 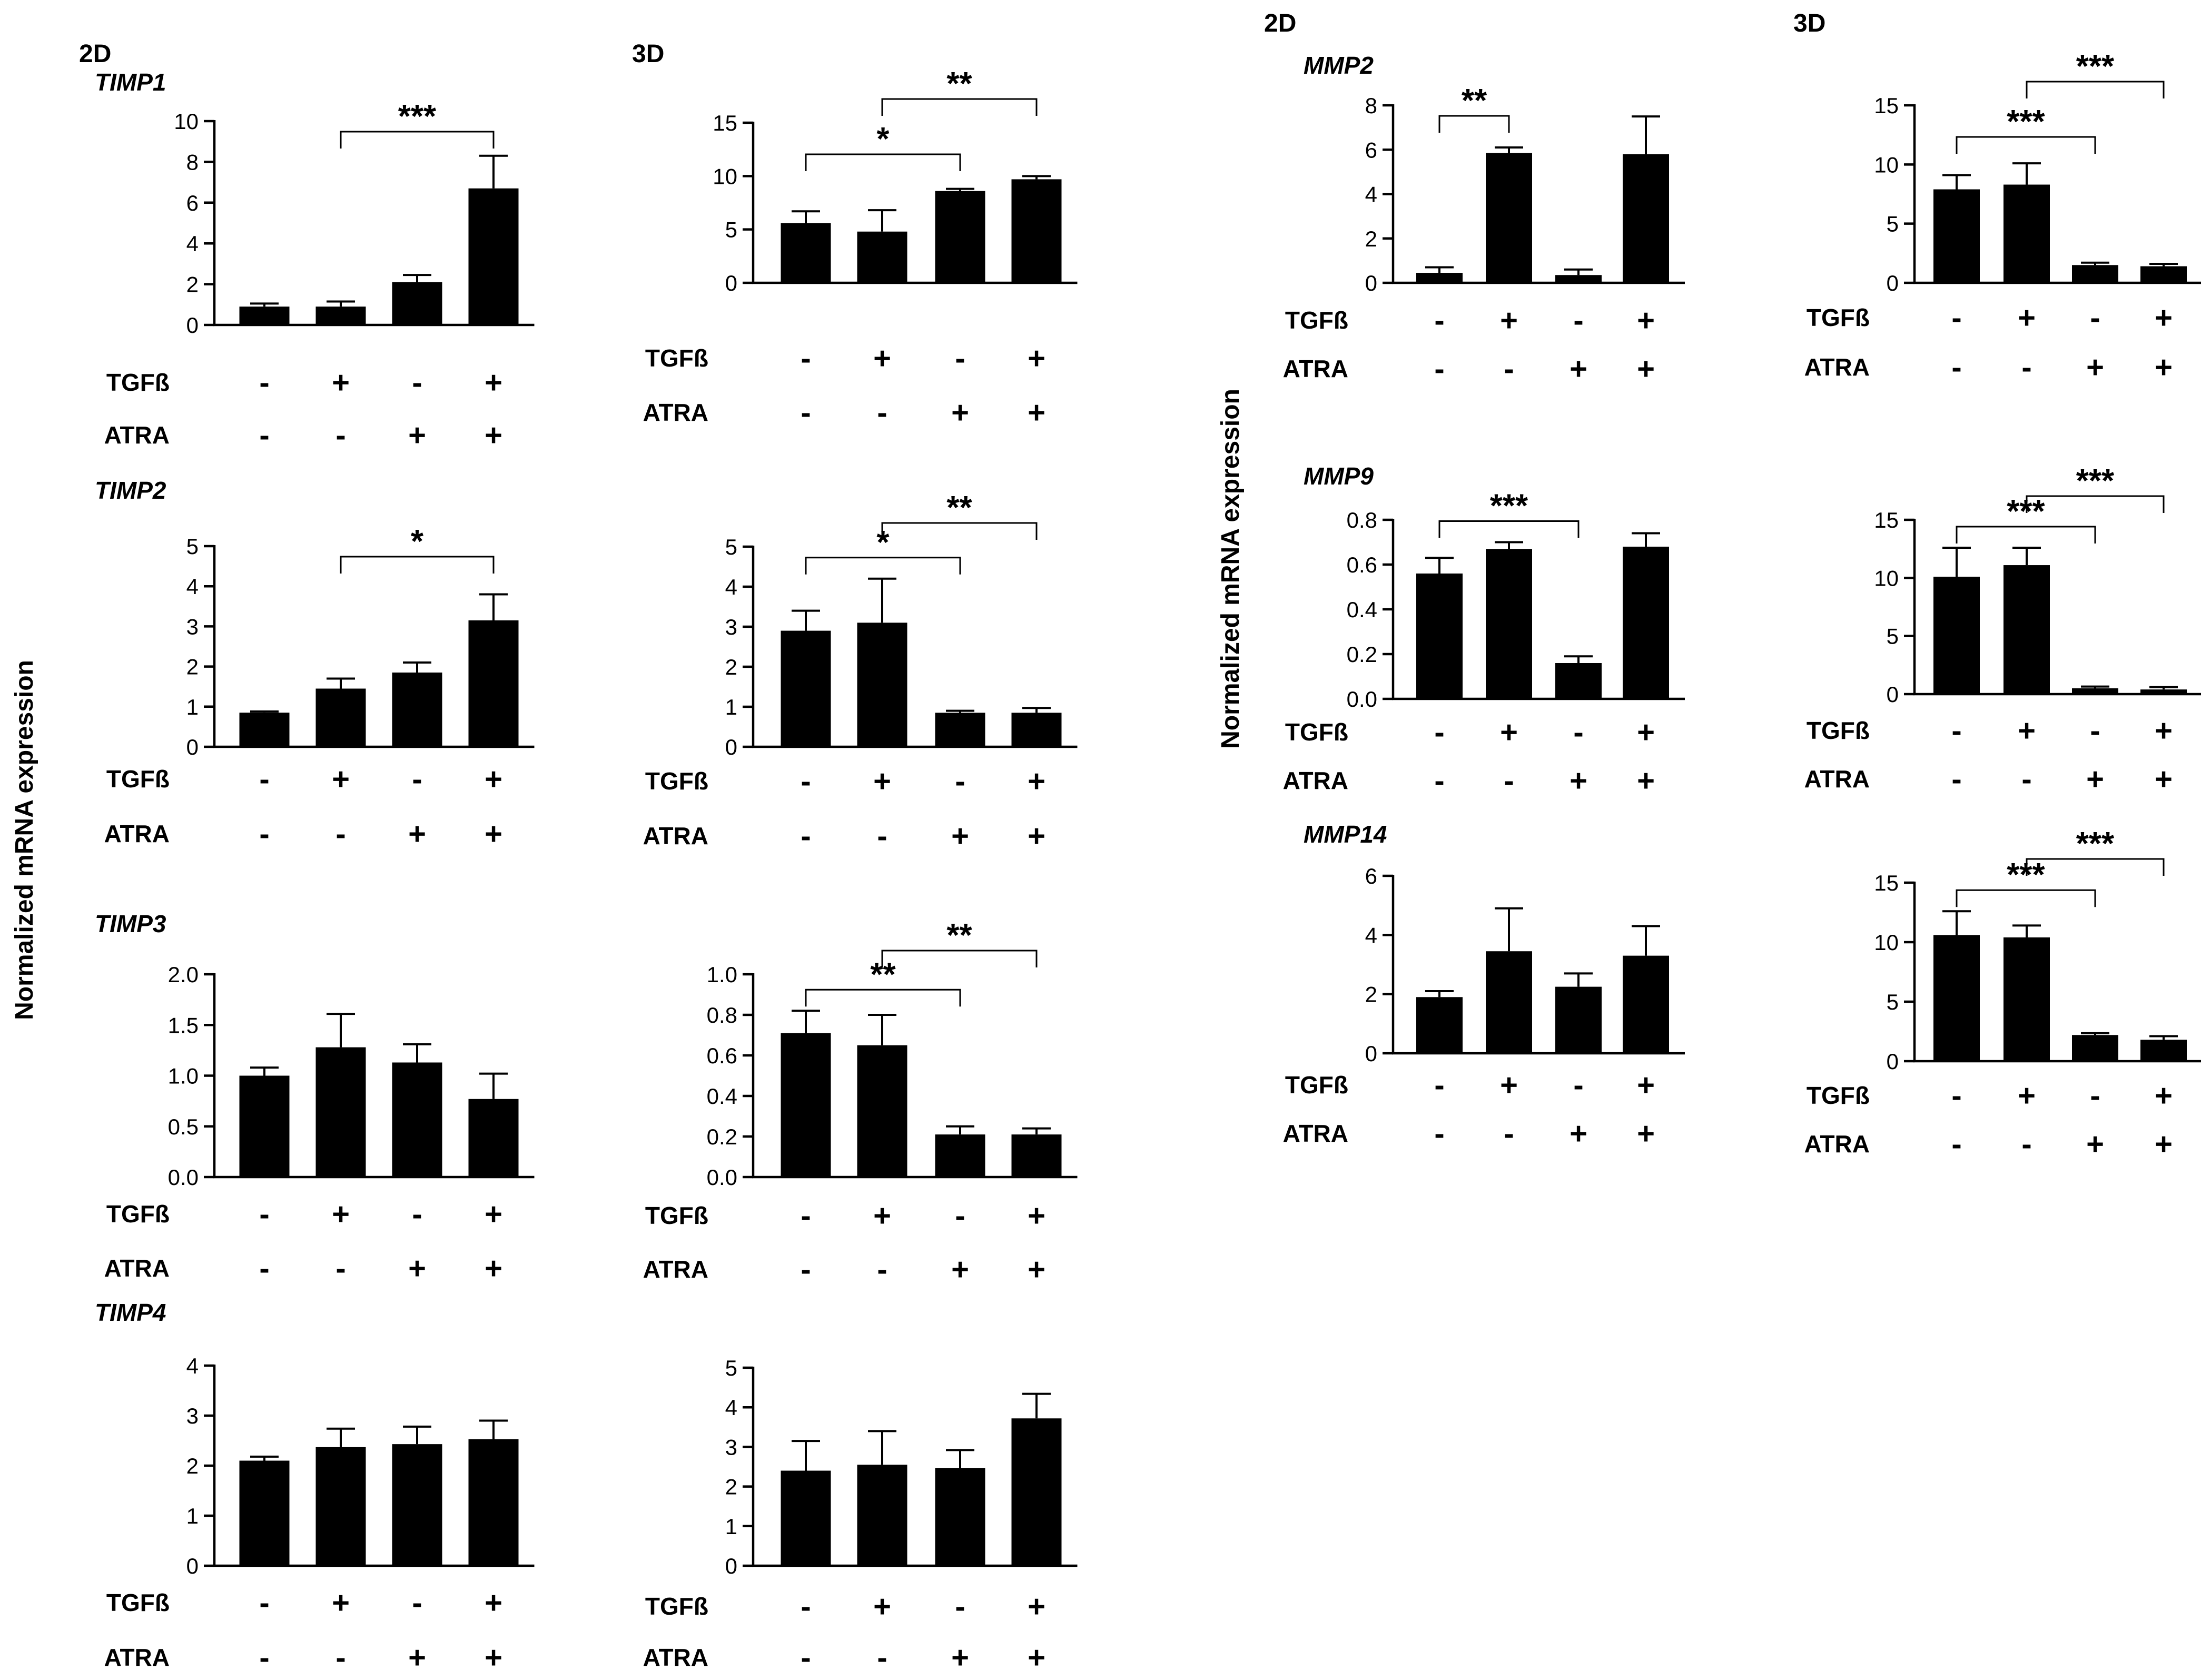 What do you see at coordinates (193, 1516) in the screenshot?
I see `y-tick-label: 1` at bounding box center [193, 1516].